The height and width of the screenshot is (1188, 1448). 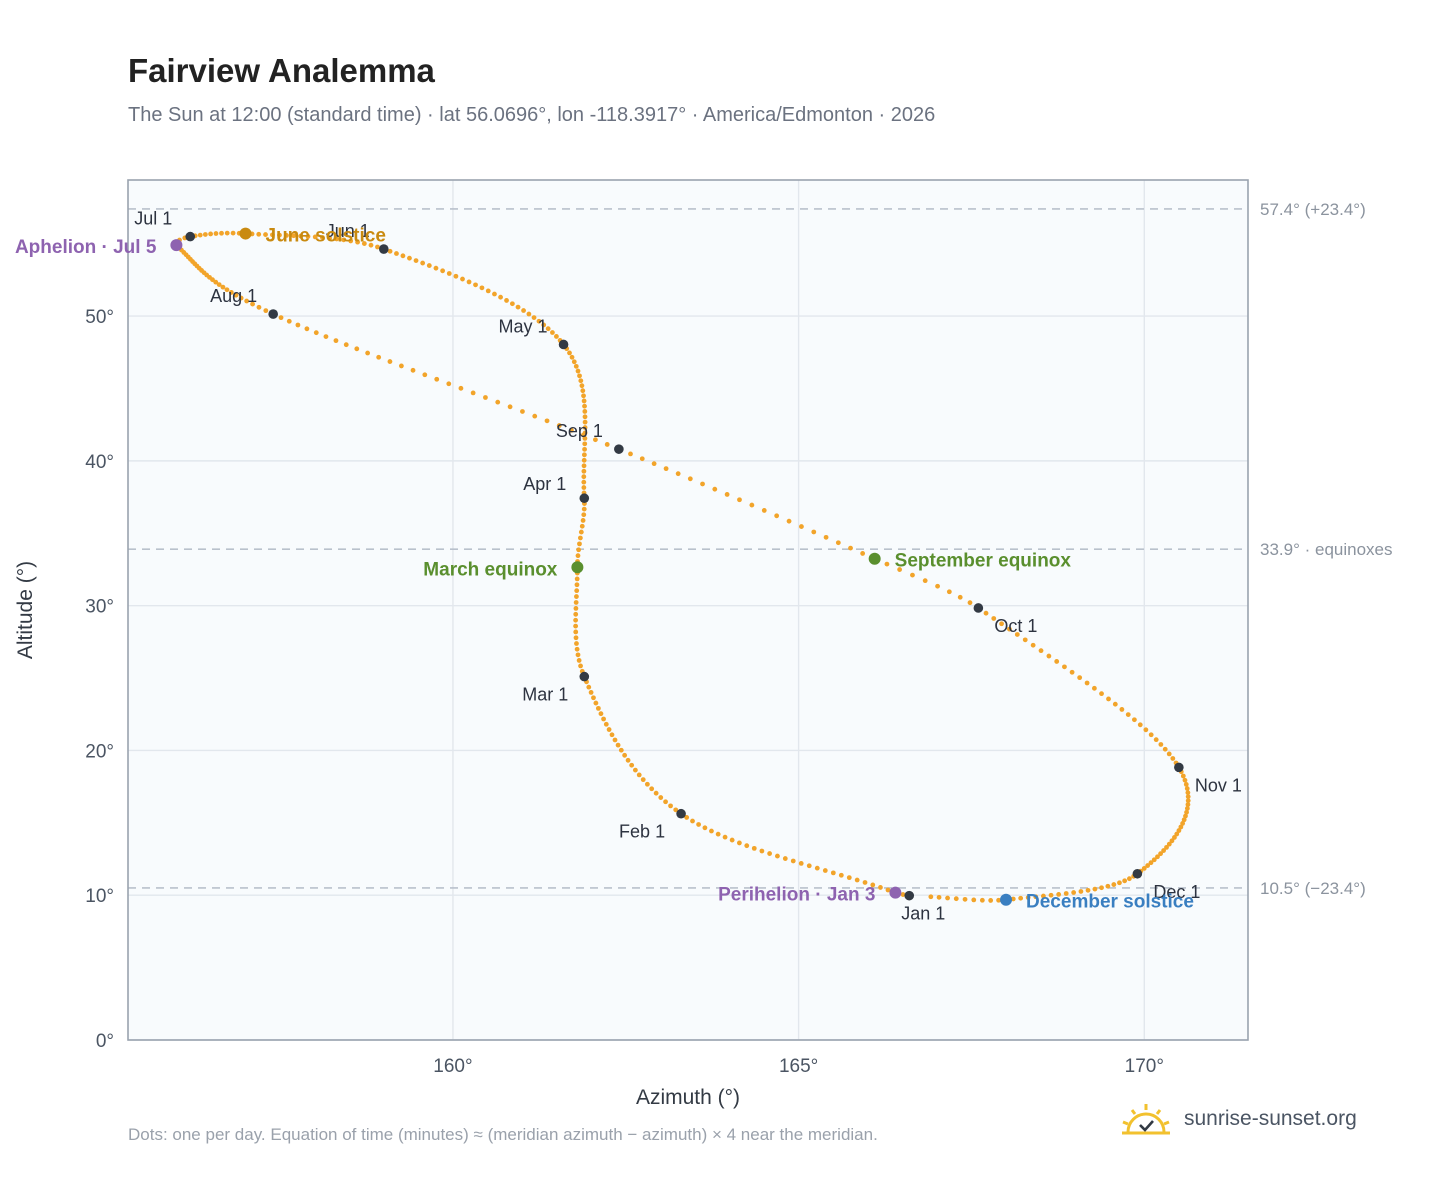 What do you see at coordinates (1146, 1119) in the screenshot?
I see `sun-checkmark-logo-icon` at bounding box center [1146, 1119].